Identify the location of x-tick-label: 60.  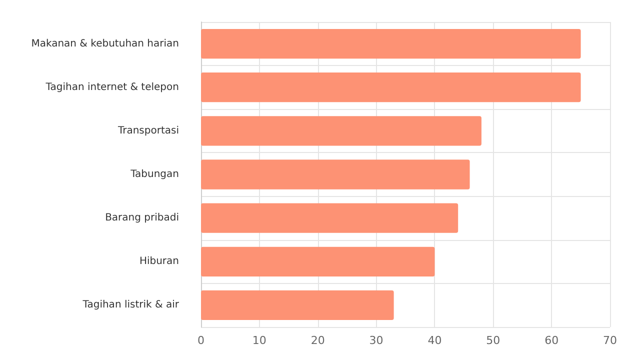
(551, 340).